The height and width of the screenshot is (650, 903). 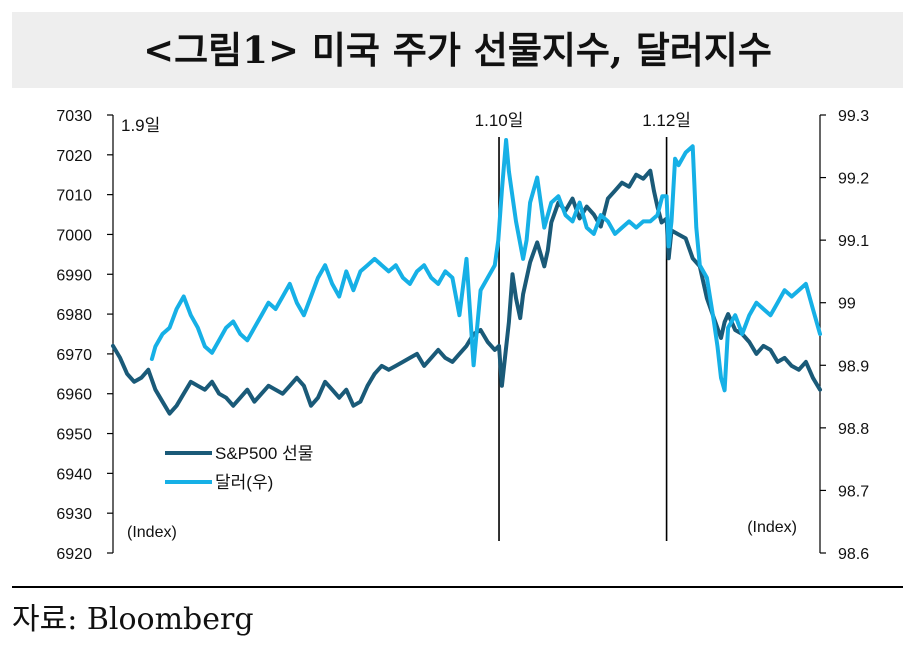 What do you see at coordinates (74, 116) in the screenshot?
I see `left-tick-label: 7030` at bounding box center [74, 116].